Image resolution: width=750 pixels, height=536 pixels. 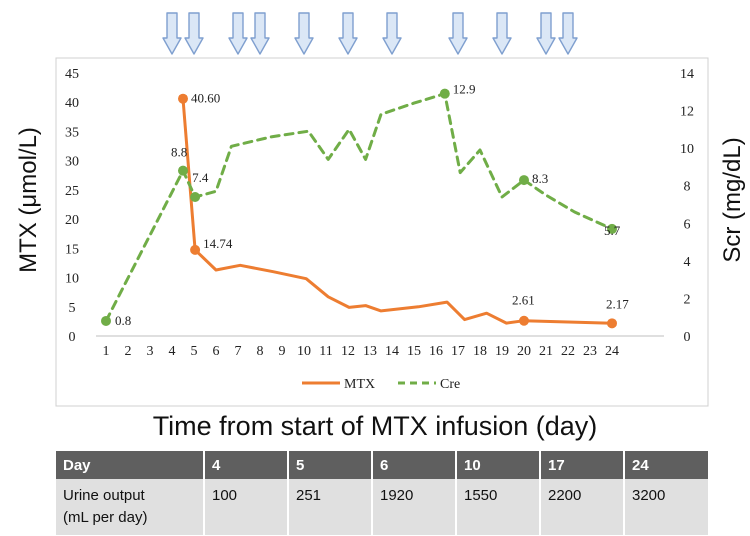 I want to click on data-label-cre: 7.4, so click(x=200, y=177).